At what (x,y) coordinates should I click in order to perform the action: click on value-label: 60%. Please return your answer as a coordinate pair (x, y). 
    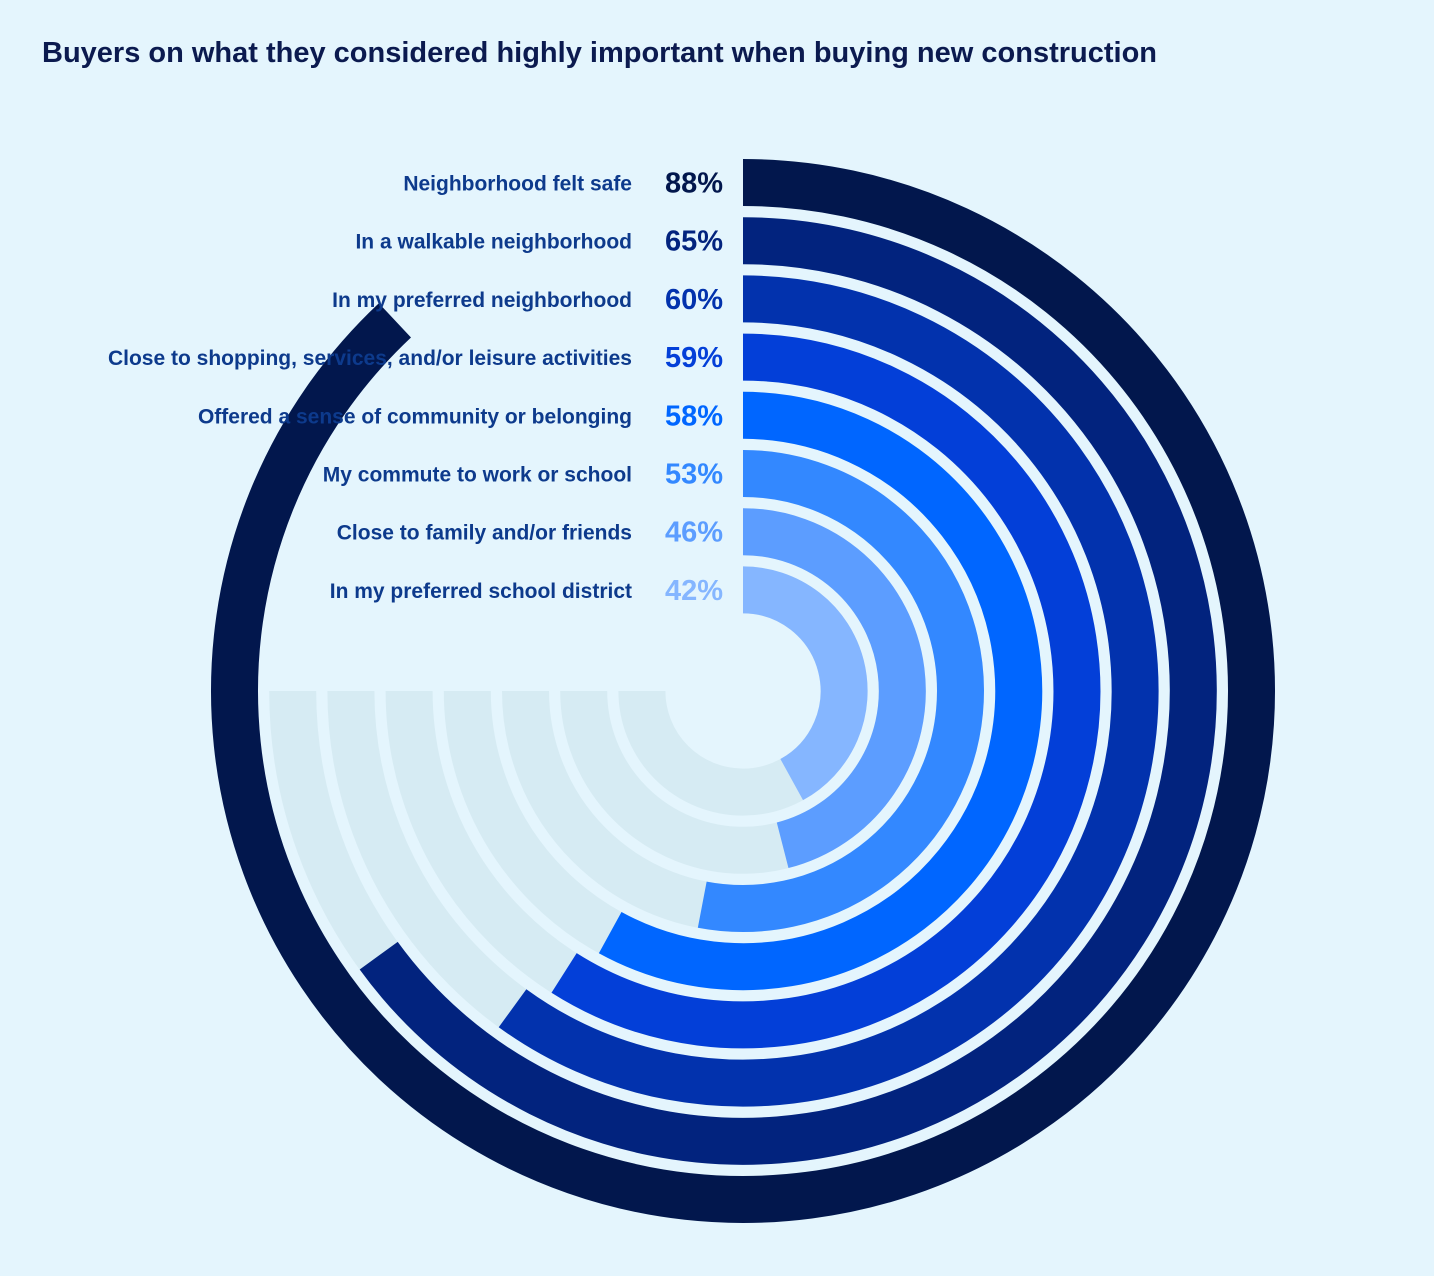
    Looking at the image, I should click on (694, 300).